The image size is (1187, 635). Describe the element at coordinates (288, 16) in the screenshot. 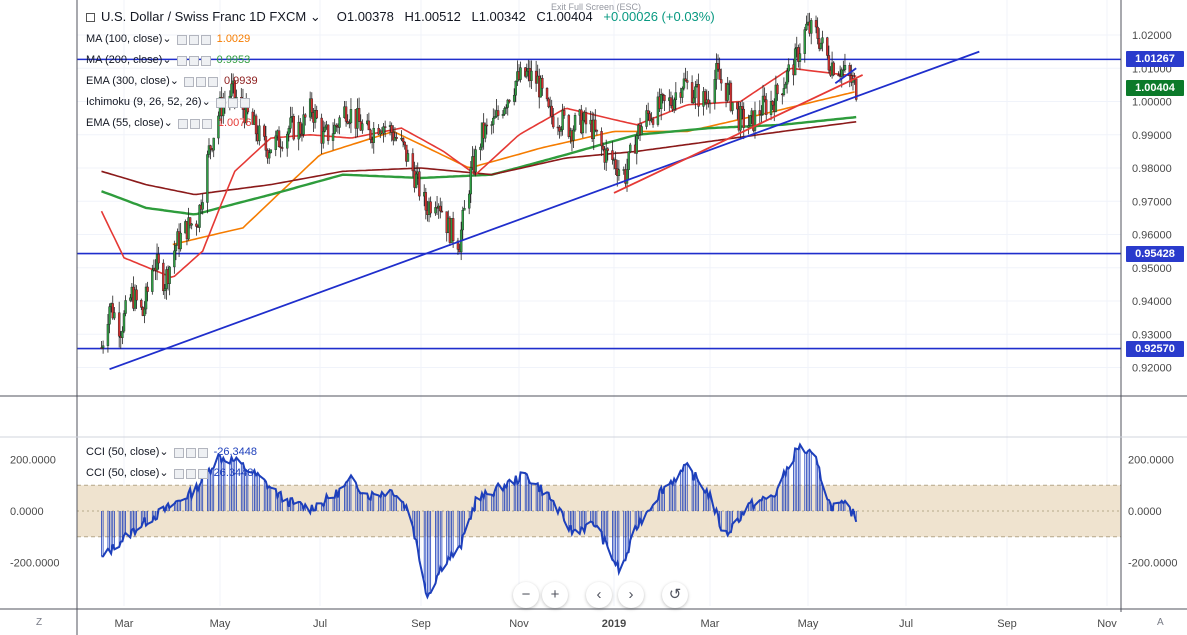

I see `symbol-exchange: FXCM` at that location.